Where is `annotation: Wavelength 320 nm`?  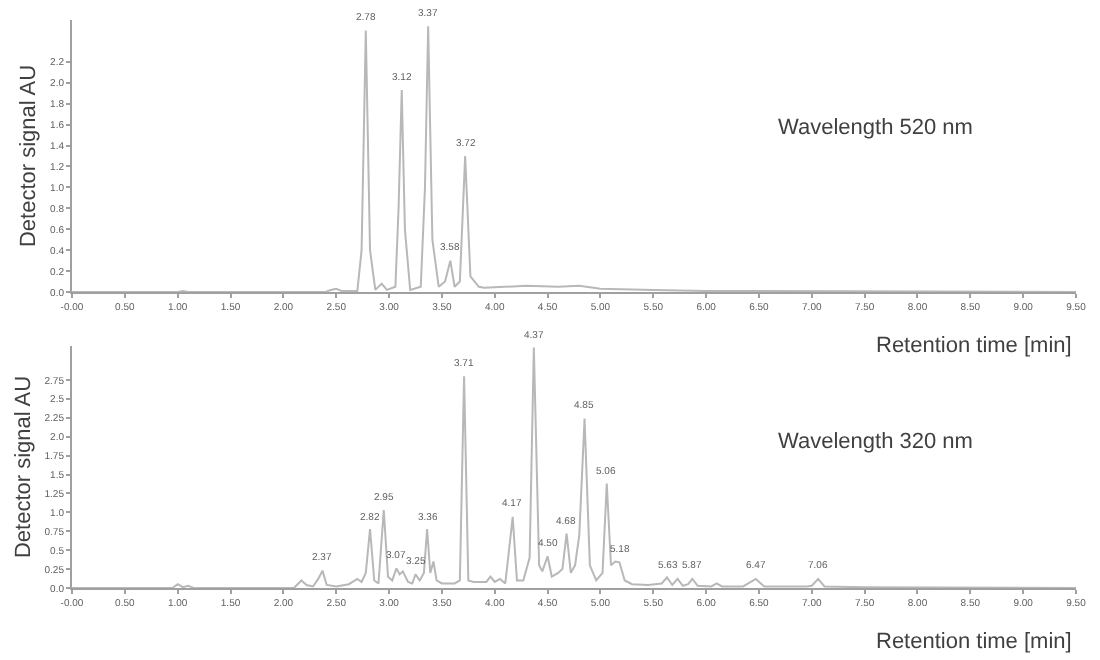
annotation: Wavelength 320 nm is located at coordinates (875, 442).